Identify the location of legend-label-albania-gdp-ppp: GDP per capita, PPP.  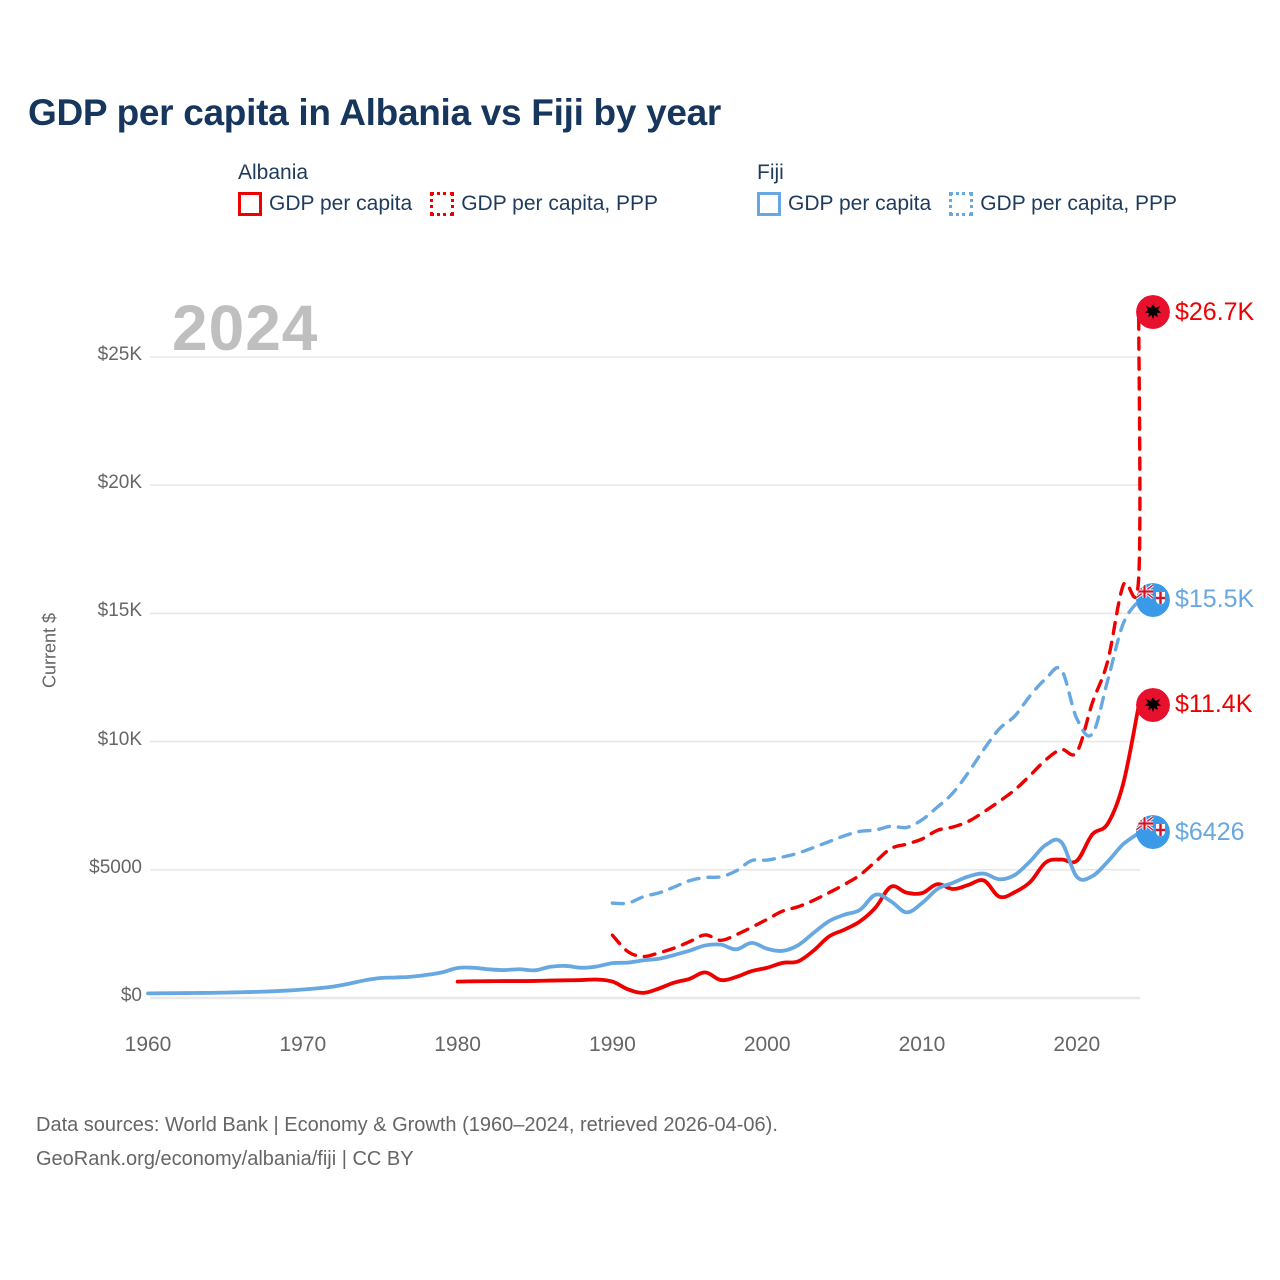
(560, 203).